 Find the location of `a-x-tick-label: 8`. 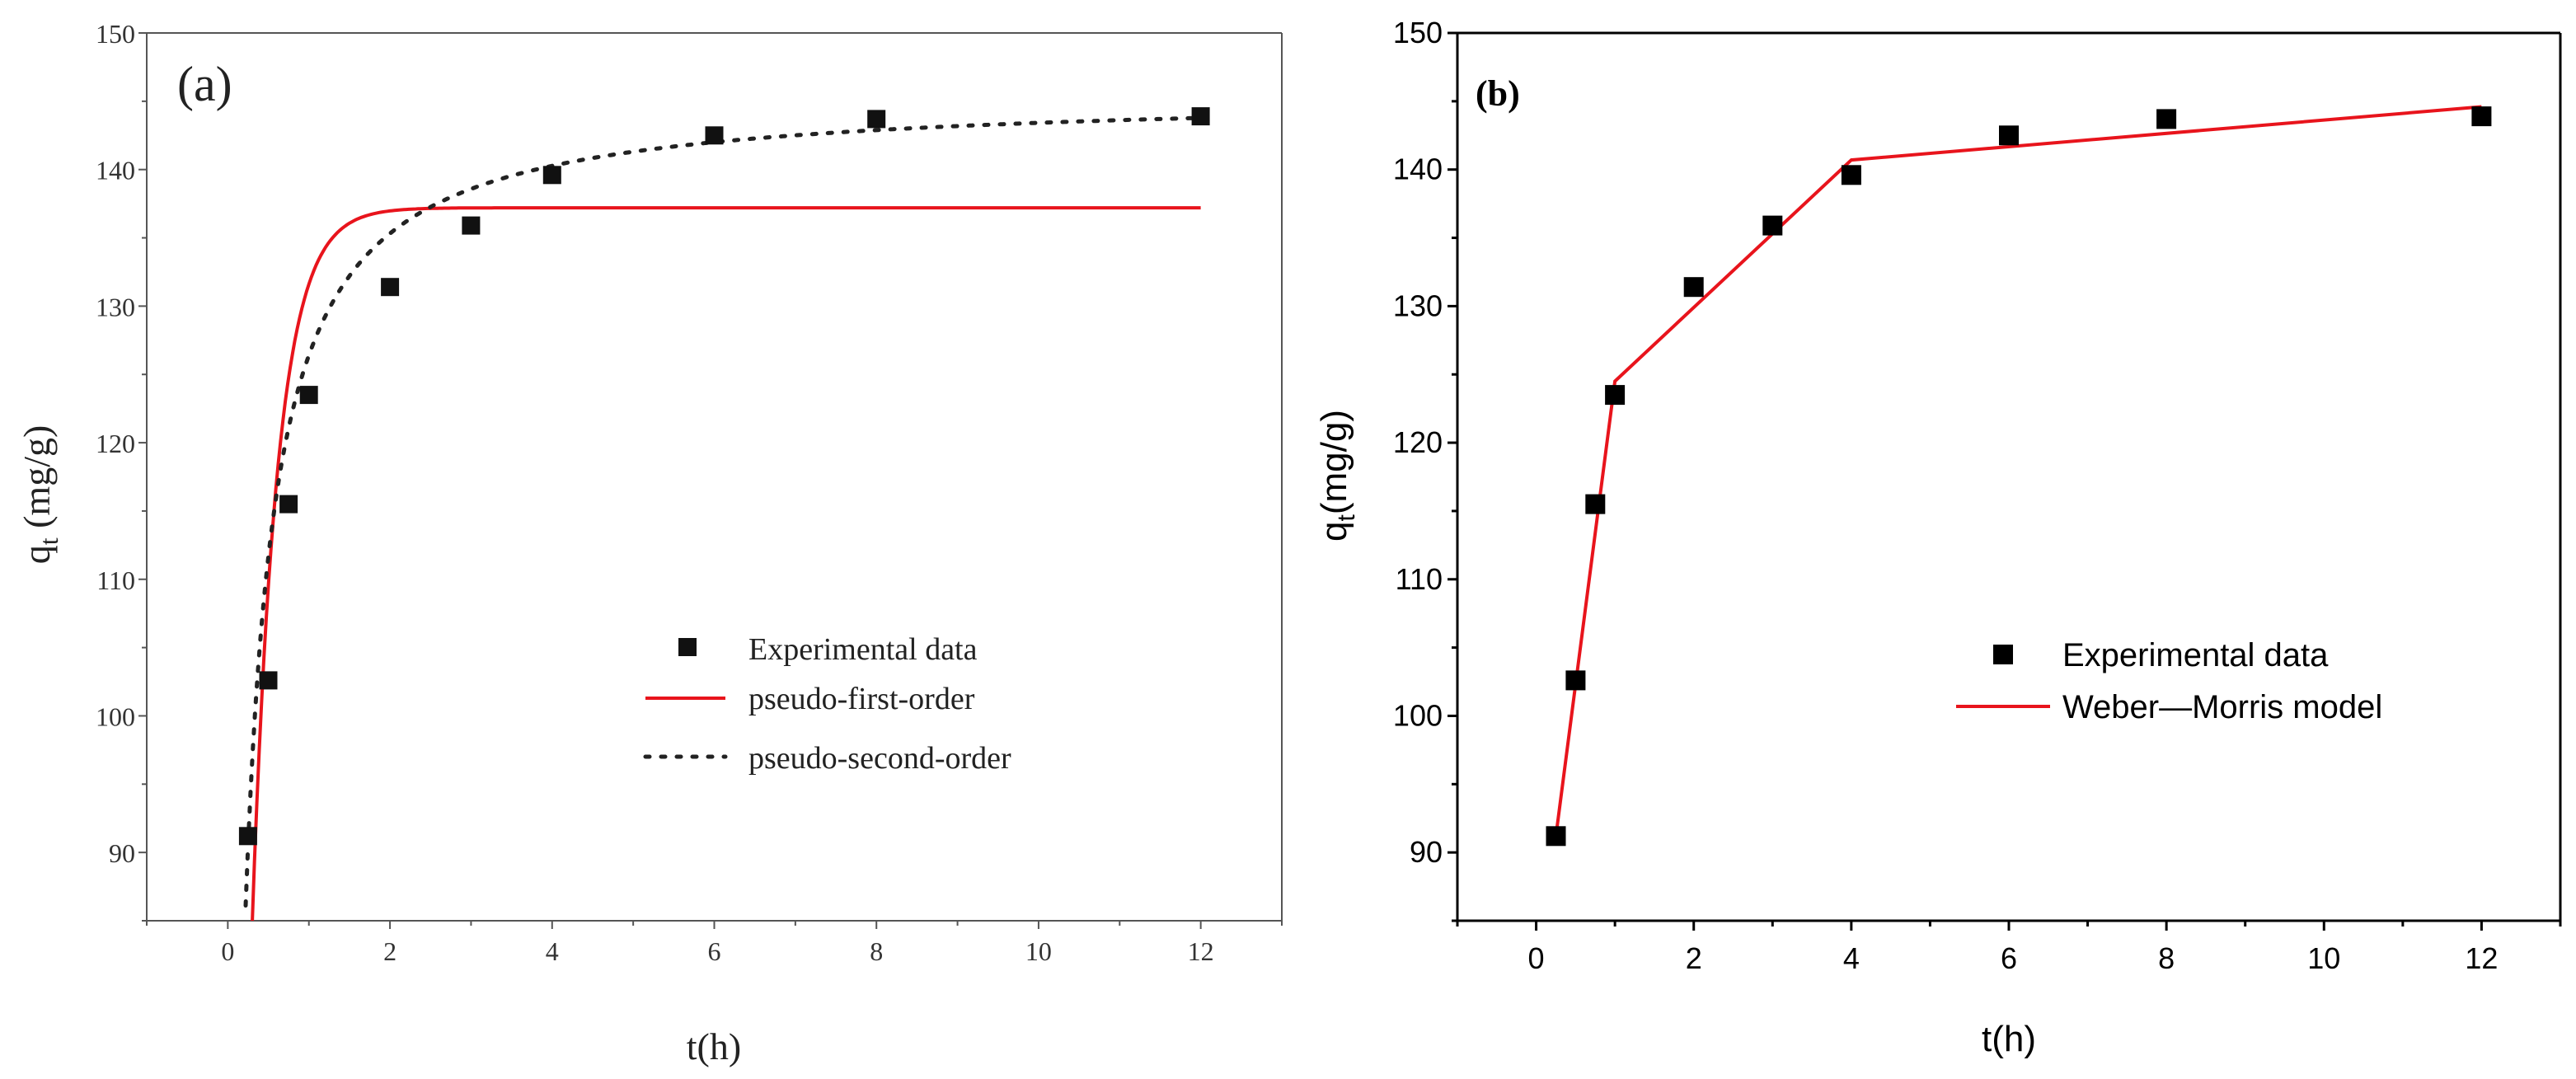

a-x-tick-label: 8 is located at coordinates (877, 951).